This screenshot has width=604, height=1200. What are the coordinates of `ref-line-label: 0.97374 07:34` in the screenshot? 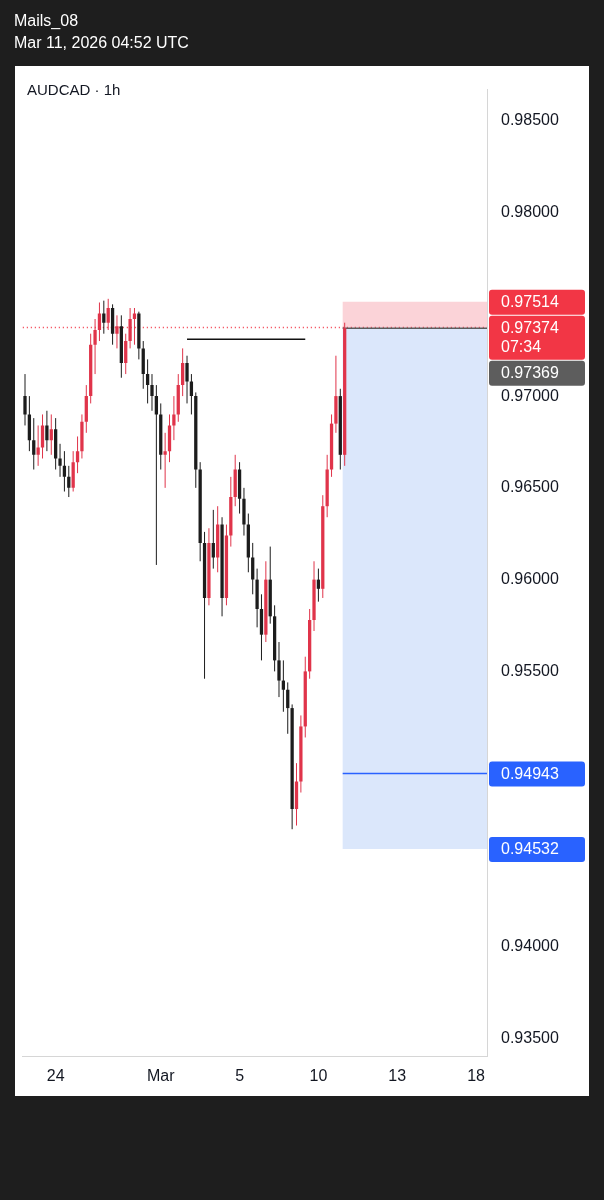 It's located at (530, 337).